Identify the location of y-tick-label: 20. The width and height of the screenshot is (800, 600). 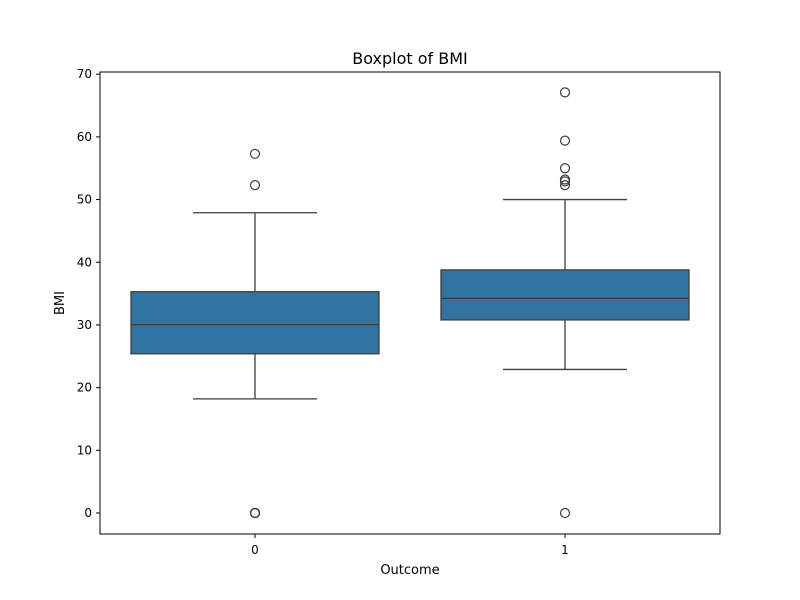
(84, 388).